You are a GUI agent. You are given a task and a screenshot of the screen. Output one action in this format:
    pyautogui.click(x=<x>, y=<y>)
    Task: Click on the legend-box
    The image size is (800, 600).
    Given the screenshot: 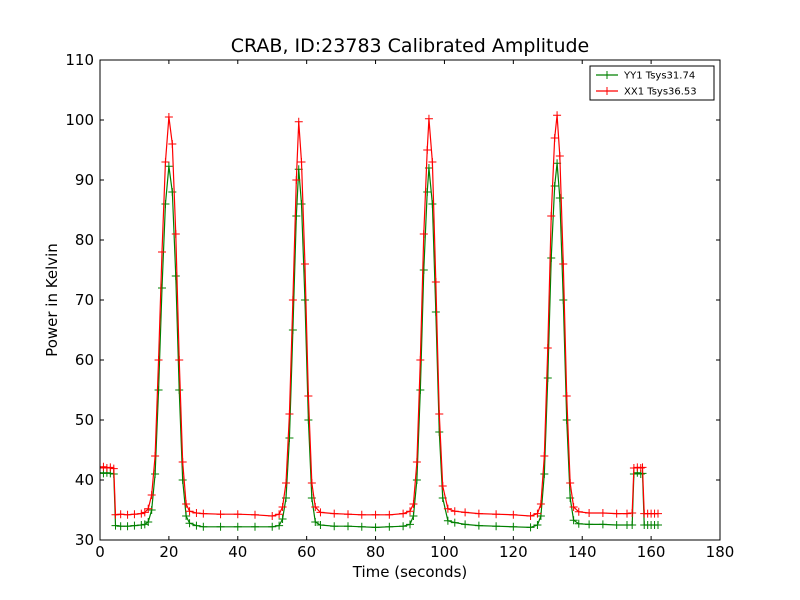 What is the action you would take?
    pyautogui.click(x=652, y=83)
    